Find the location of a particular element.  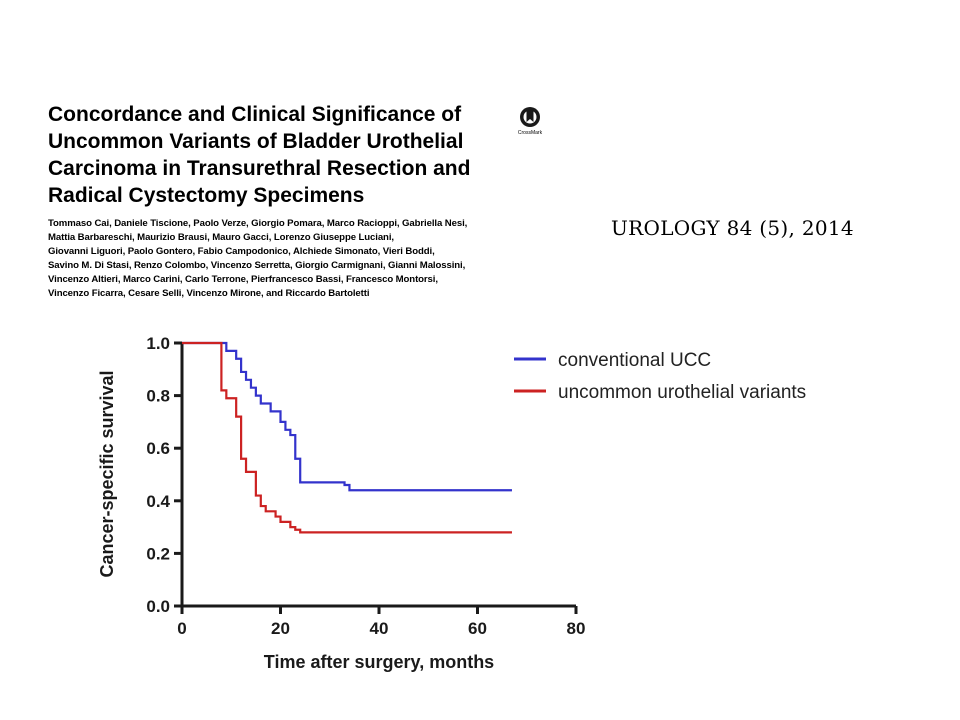

survival-curve-uncommon-variants is located at coordinates (347, 437).